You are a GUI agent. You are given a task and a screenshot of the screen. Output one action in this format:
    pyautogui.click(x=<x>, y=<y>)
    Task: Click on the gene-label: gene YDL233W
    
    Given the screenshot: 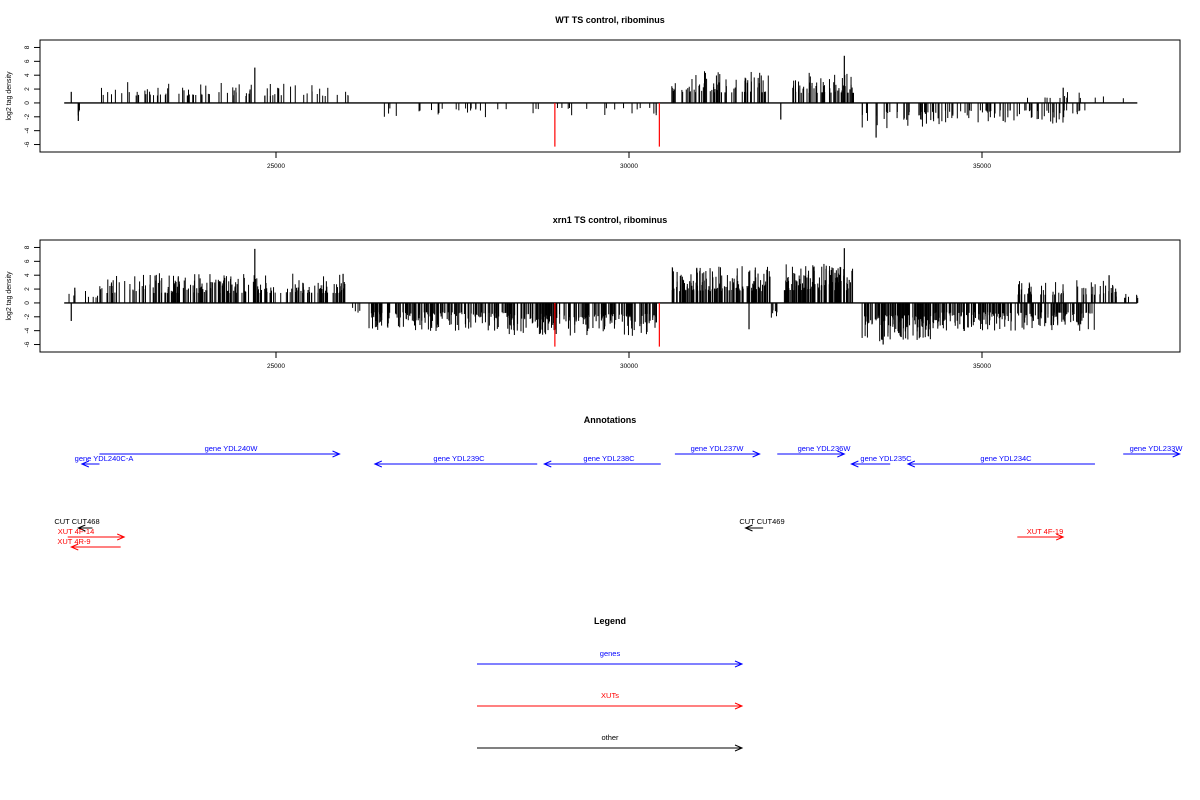 What is the action you would take?
    pyautogui.click(x=1157, y=448)
    